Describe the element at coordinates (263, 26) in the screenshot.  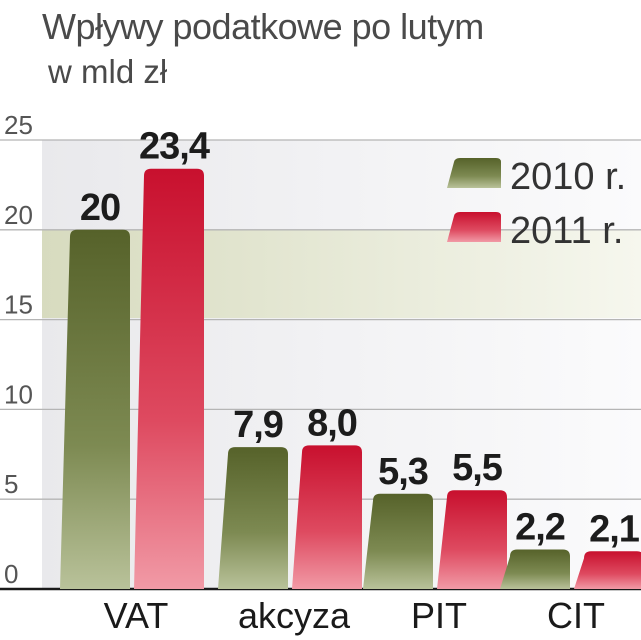
I see `chart-title: Wpływy podatkowe po lutym` at that location.